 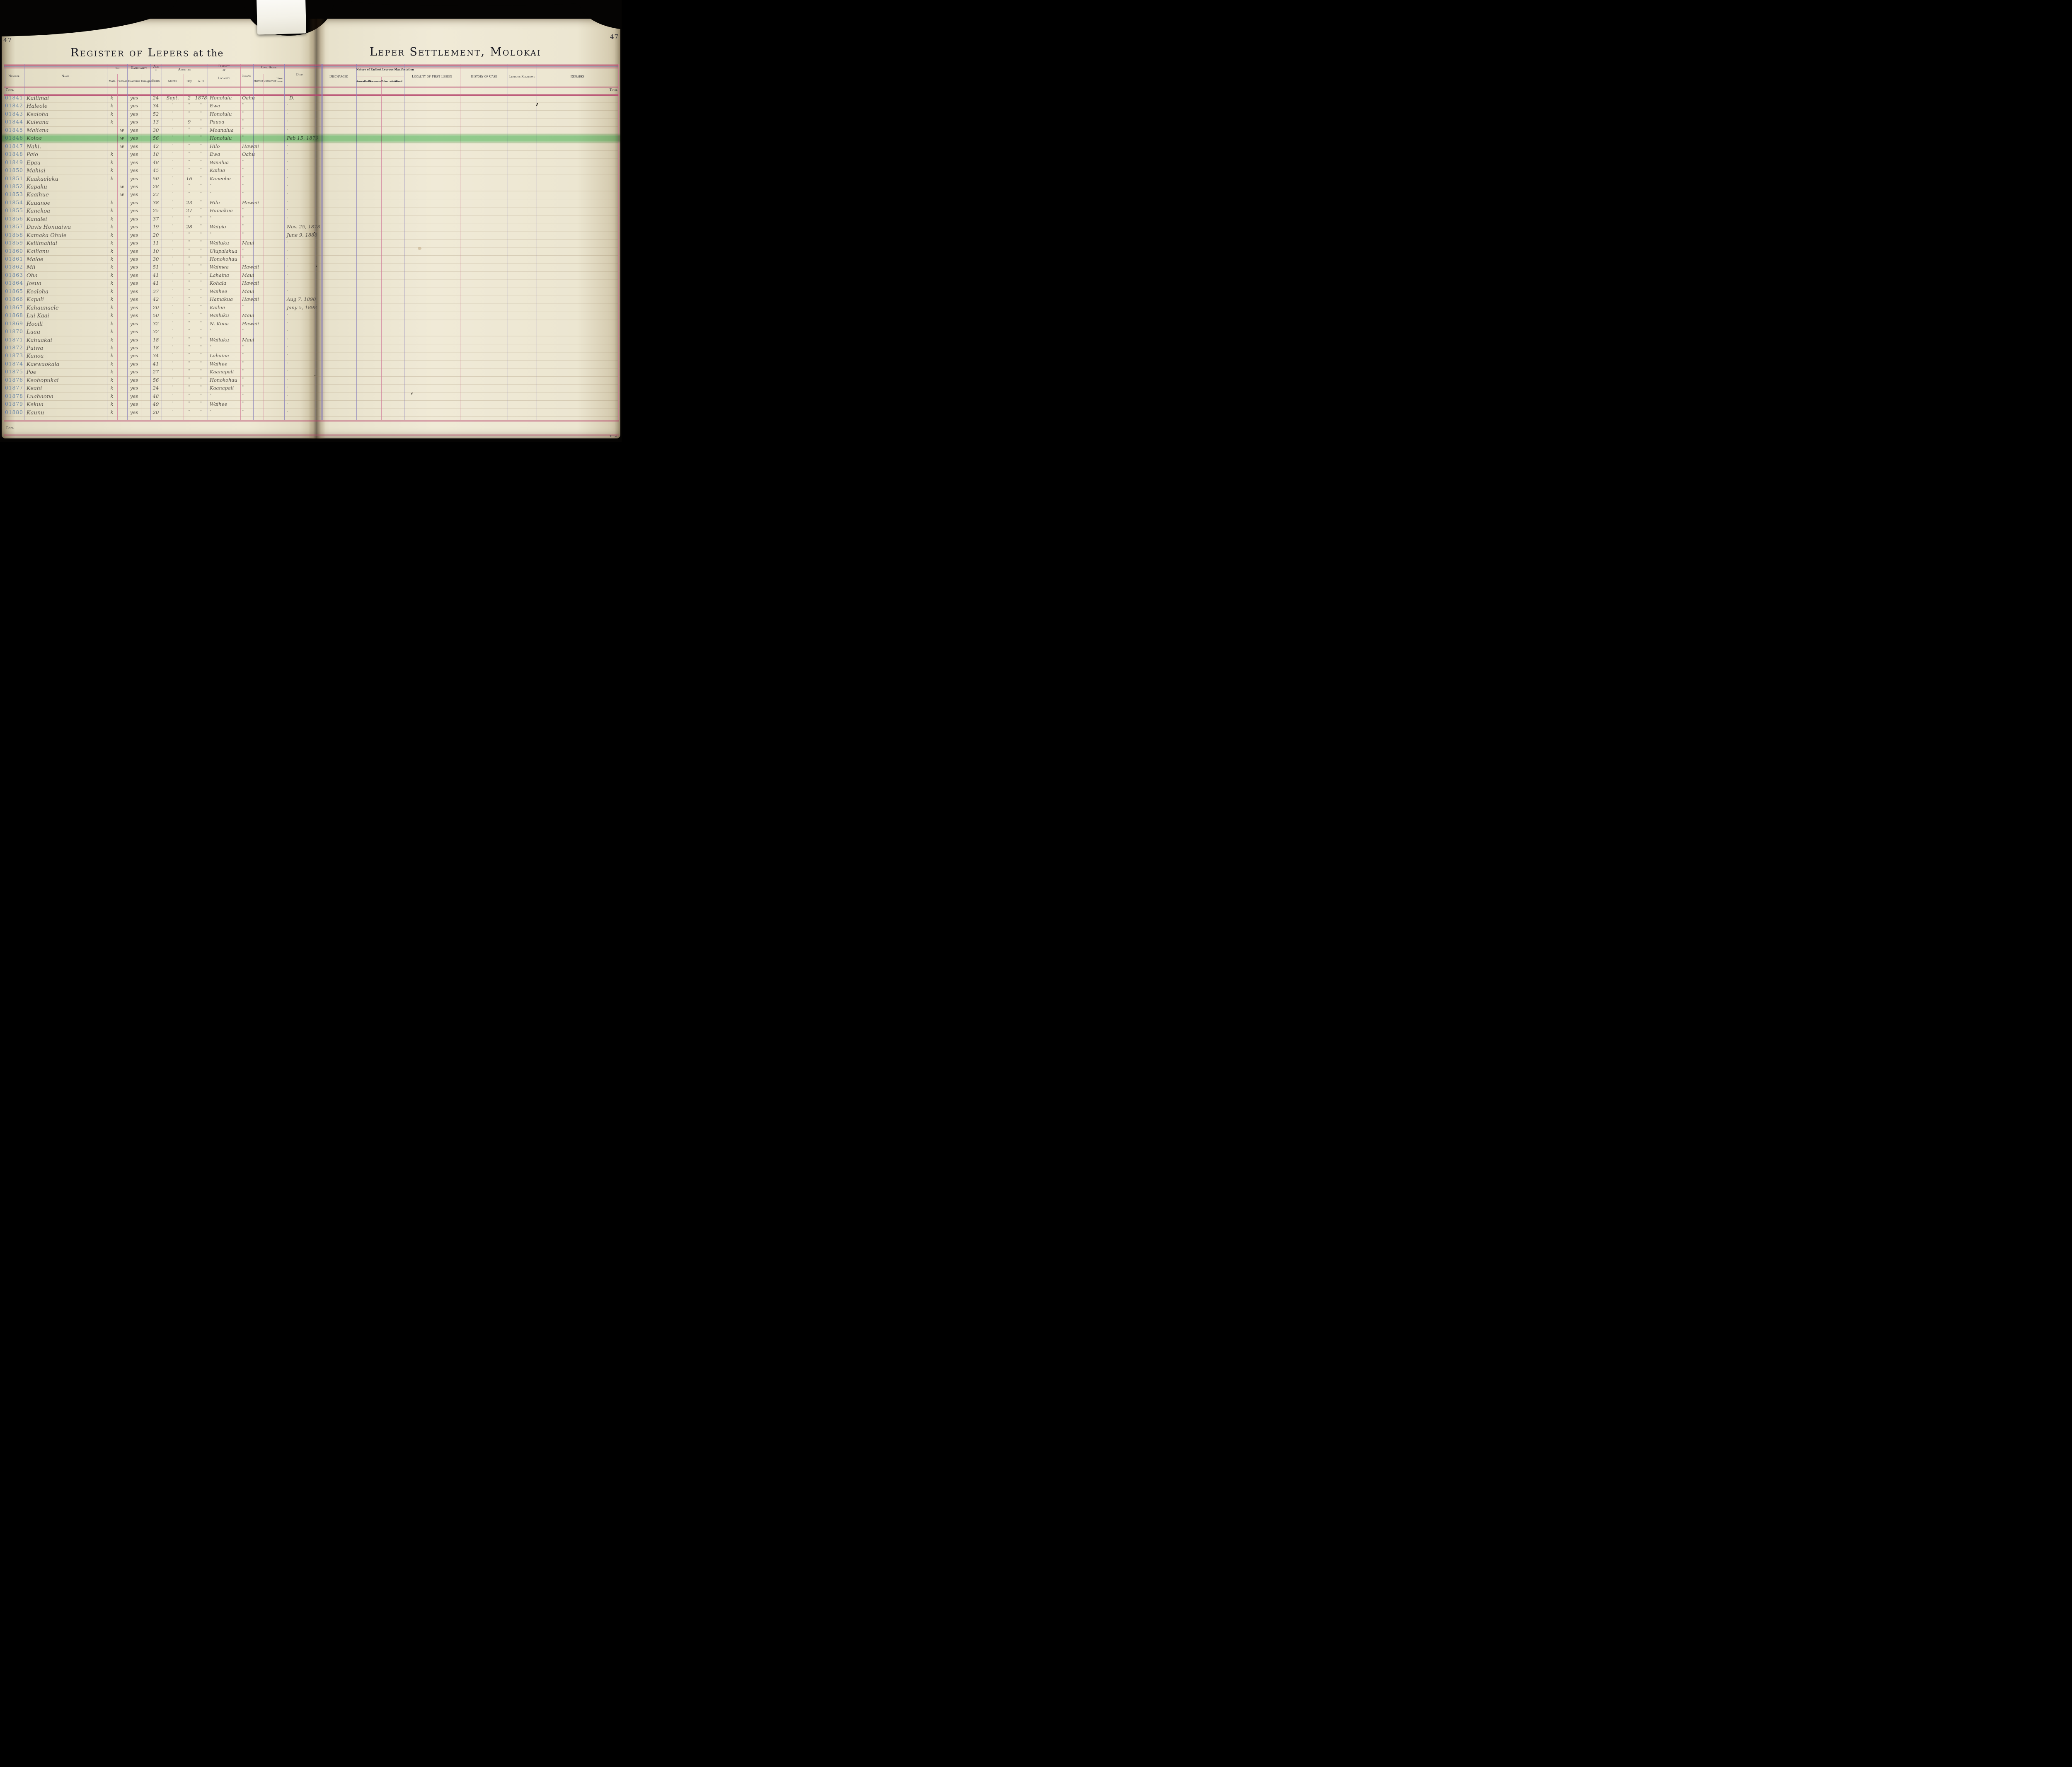 What do you see at coordinates (311, 163) in the screenshot?
I see `register-row: 01849 Epau k yes 48 " " " Waialua " ·` at bounding box center [311, 163].